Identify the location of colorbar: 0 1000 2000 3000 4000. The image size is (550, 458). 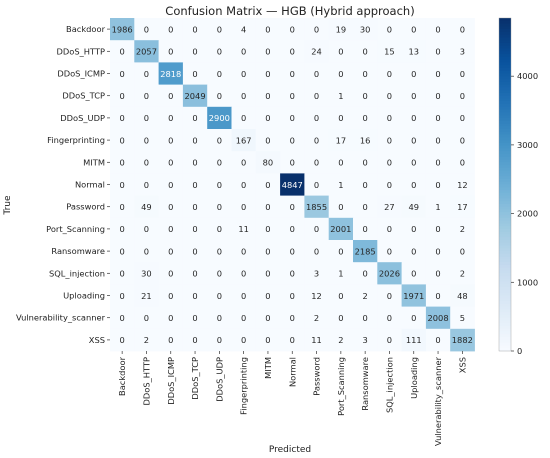
(518, 186).